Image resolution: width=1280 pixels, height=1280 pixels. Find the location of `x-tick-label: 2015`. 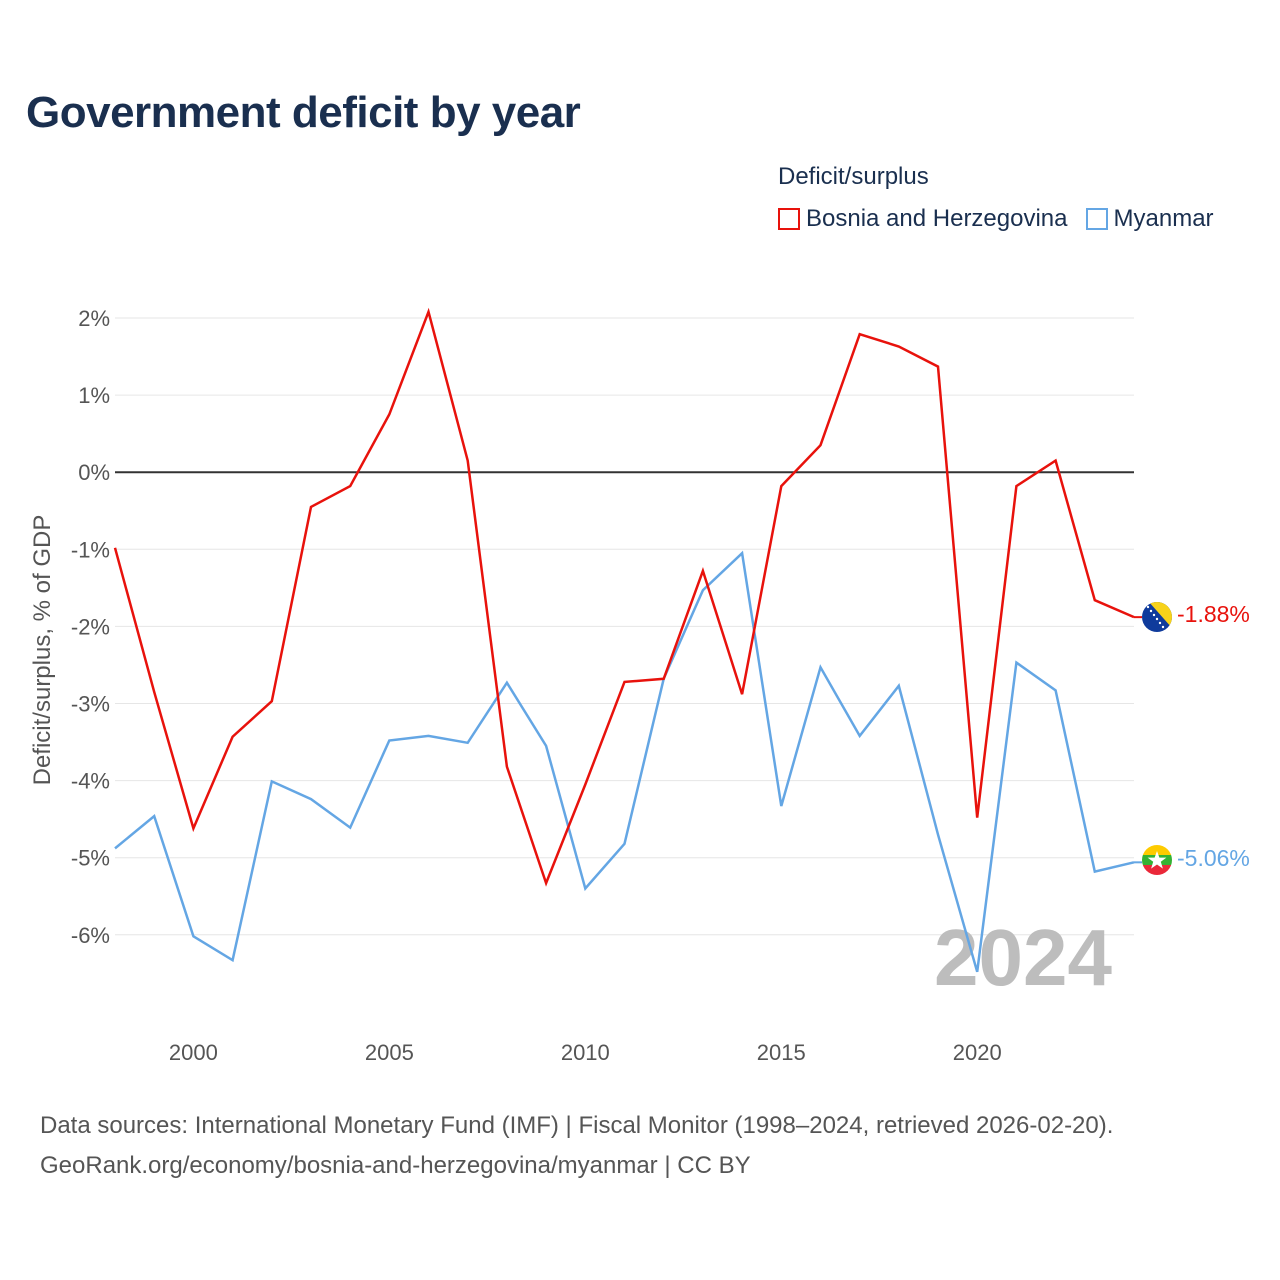

x-tick-label: 2015 is located at coordinates (781, 1052).